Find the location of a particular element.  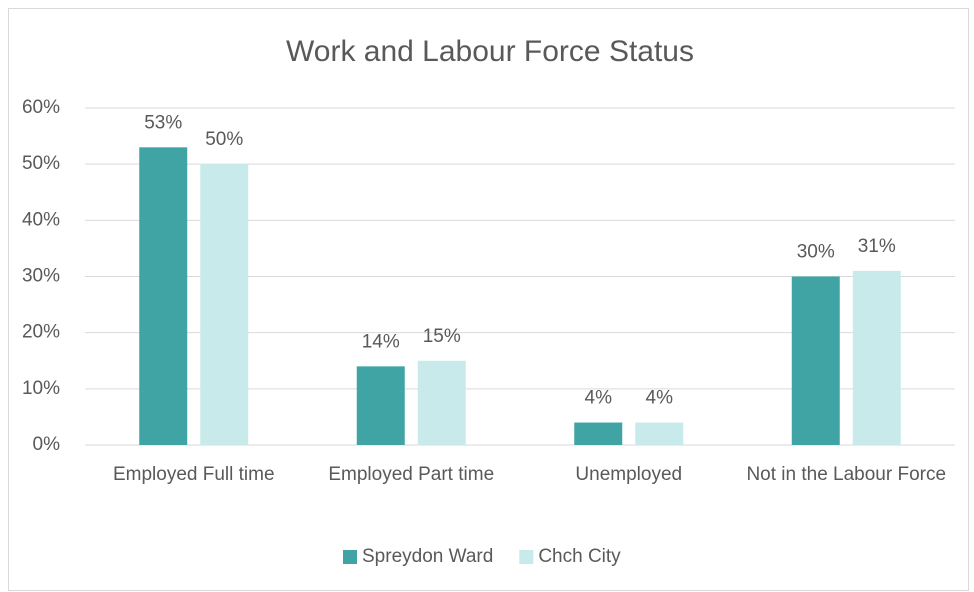

chart-title: Work and Labour Force Status is located at coordinates (490, 51).